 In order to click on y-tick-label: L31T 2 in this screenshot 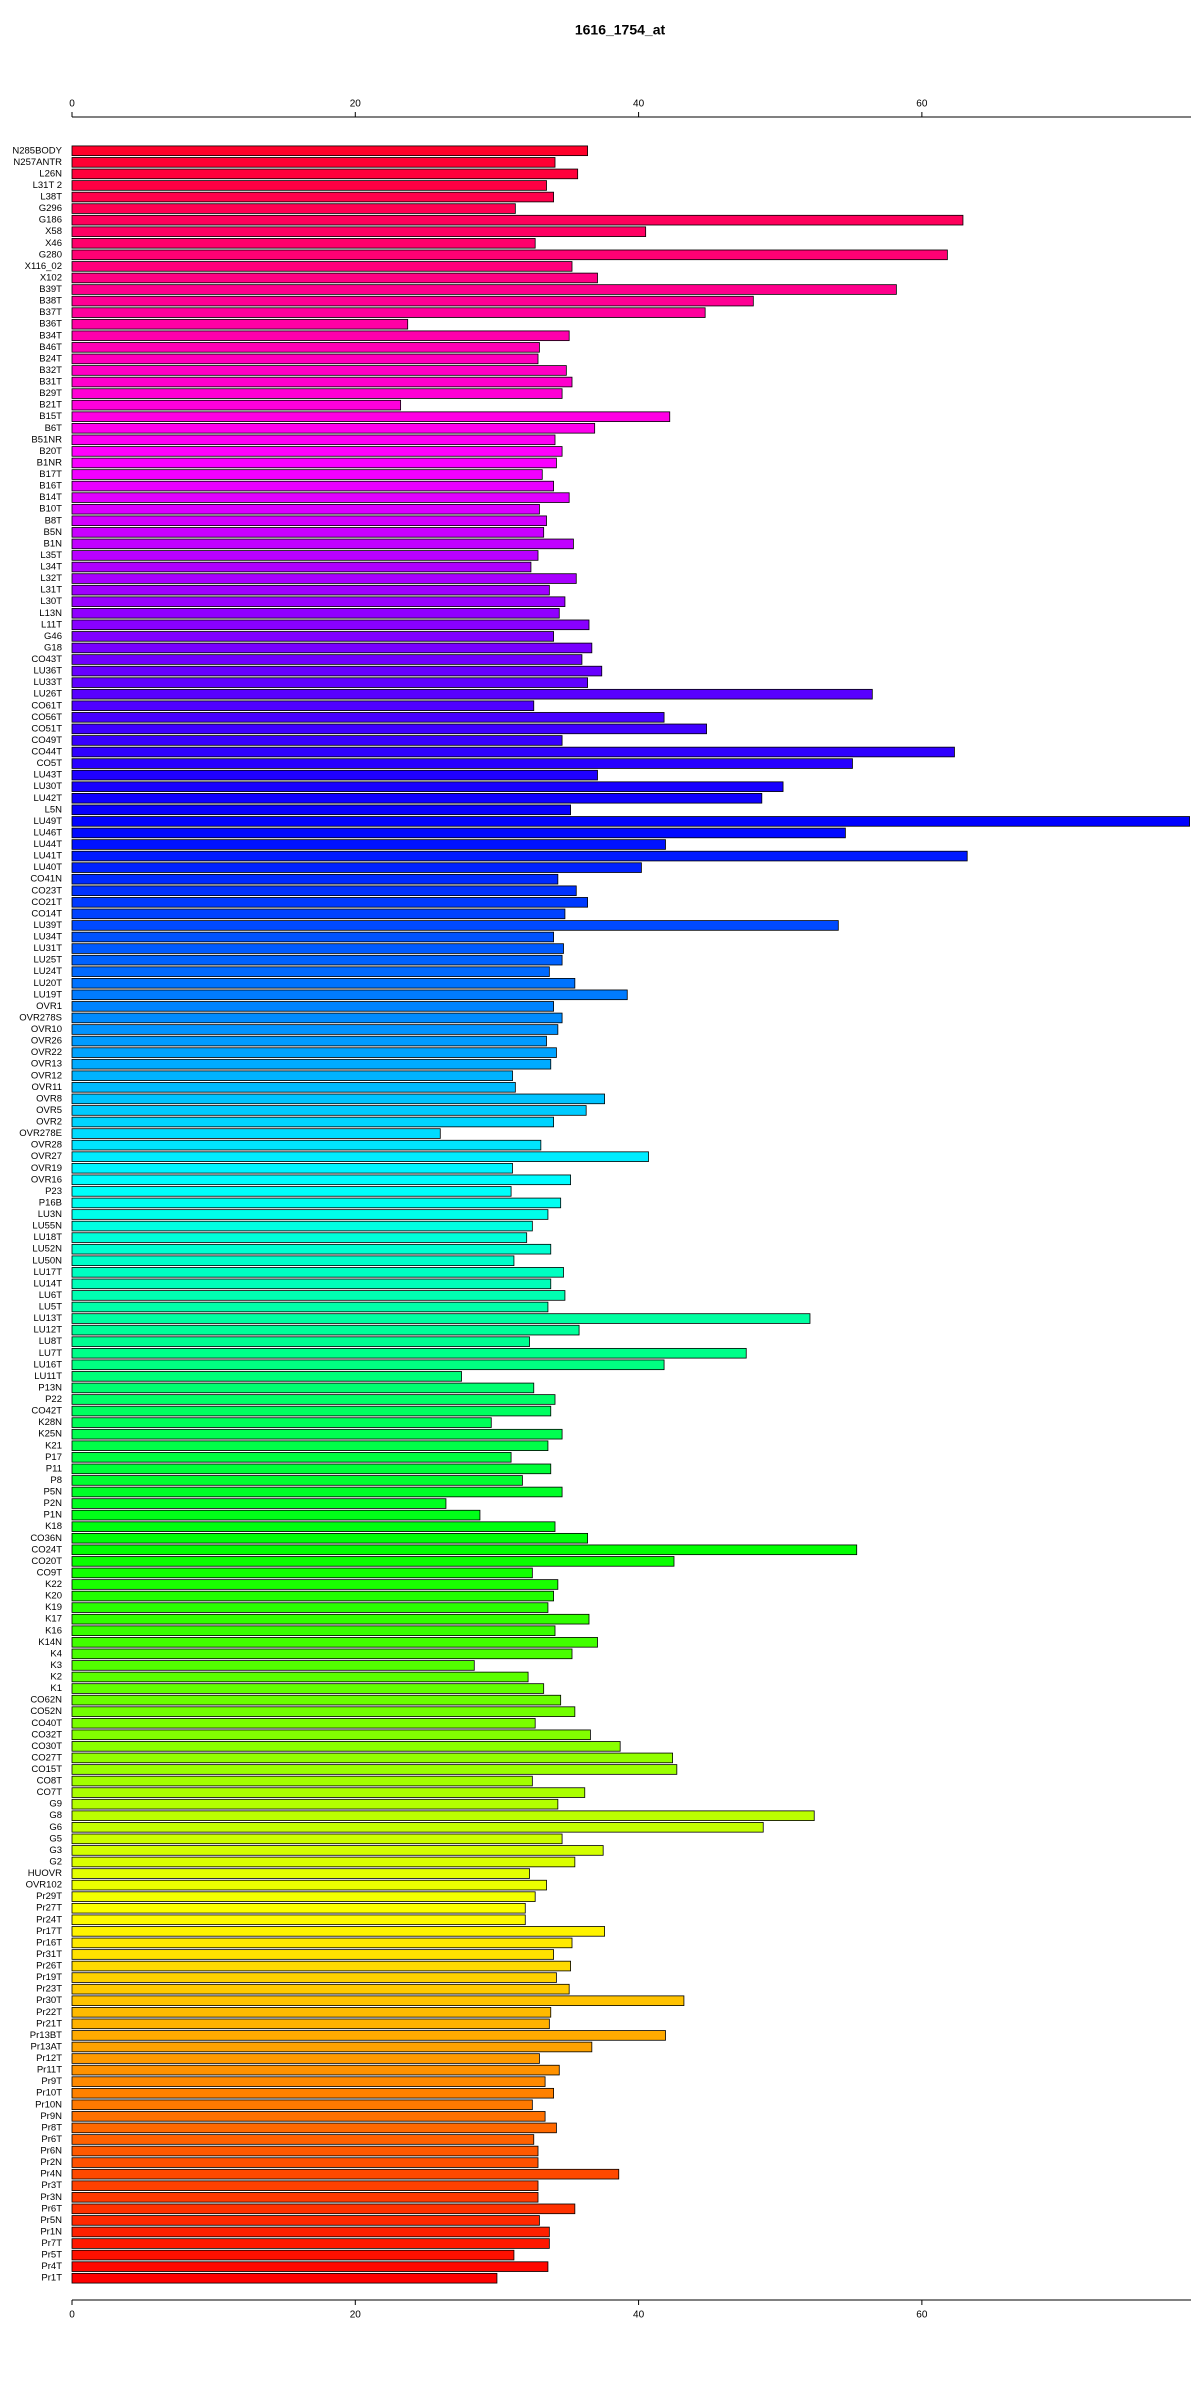, I will do `click(47, 185)`.